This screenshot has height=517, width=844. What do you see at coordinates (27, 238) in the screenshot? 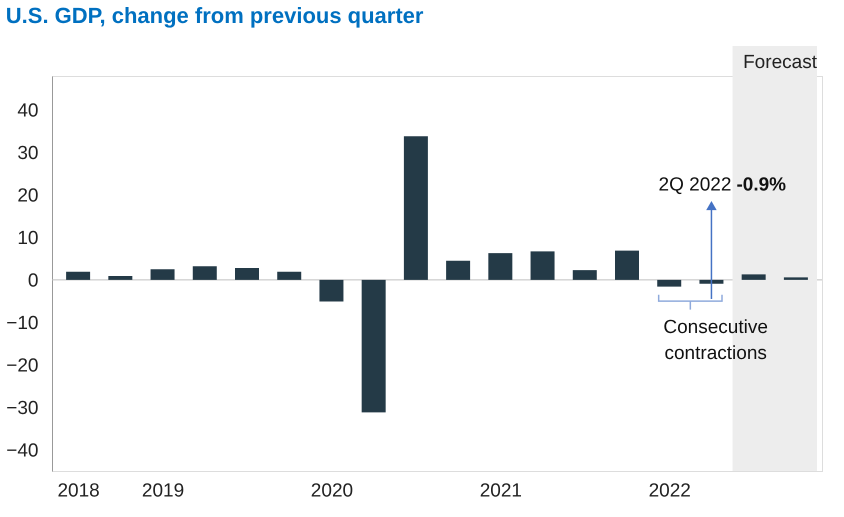
I see `y-tick-label: 10` at bounding box center [27, 238].